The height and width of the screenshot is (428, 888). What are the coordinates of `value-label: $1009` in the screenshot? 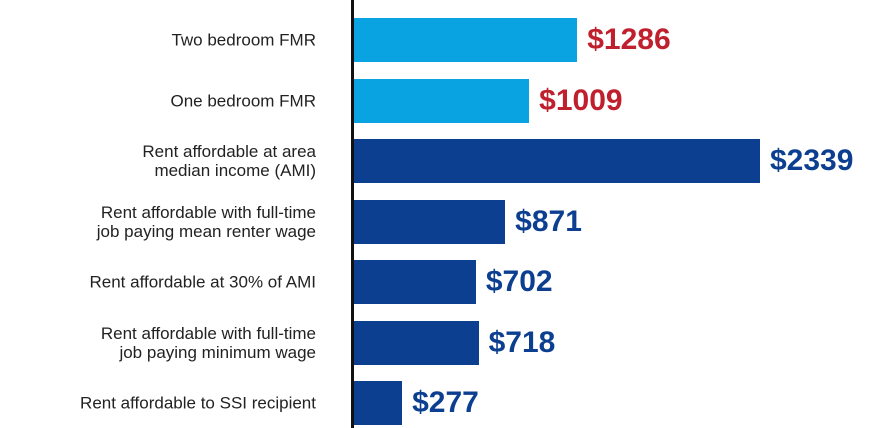 It's located at (581, 100).